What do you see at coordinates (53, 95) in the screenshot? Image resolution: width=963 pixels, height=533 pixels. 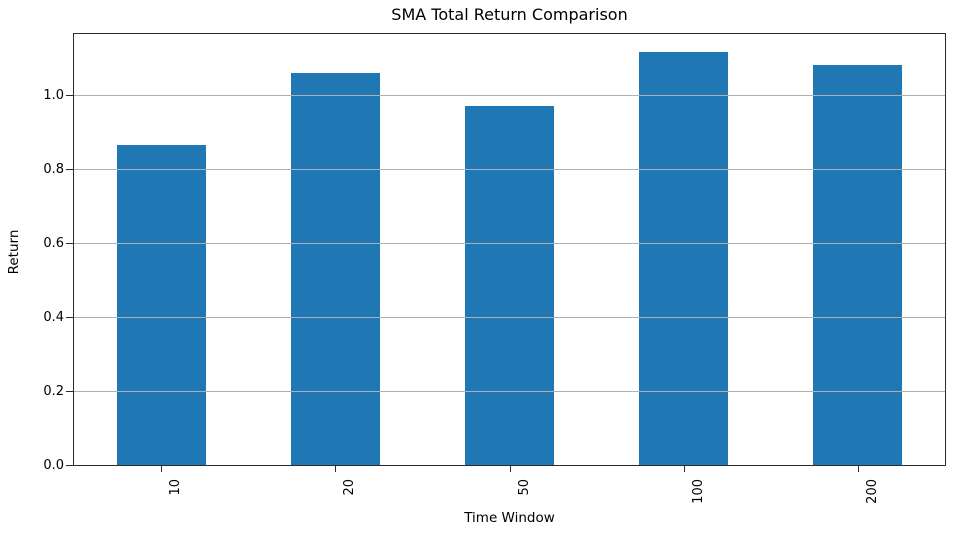 I see `y-tick-label: 1.0` at bounding box center [53, 95].